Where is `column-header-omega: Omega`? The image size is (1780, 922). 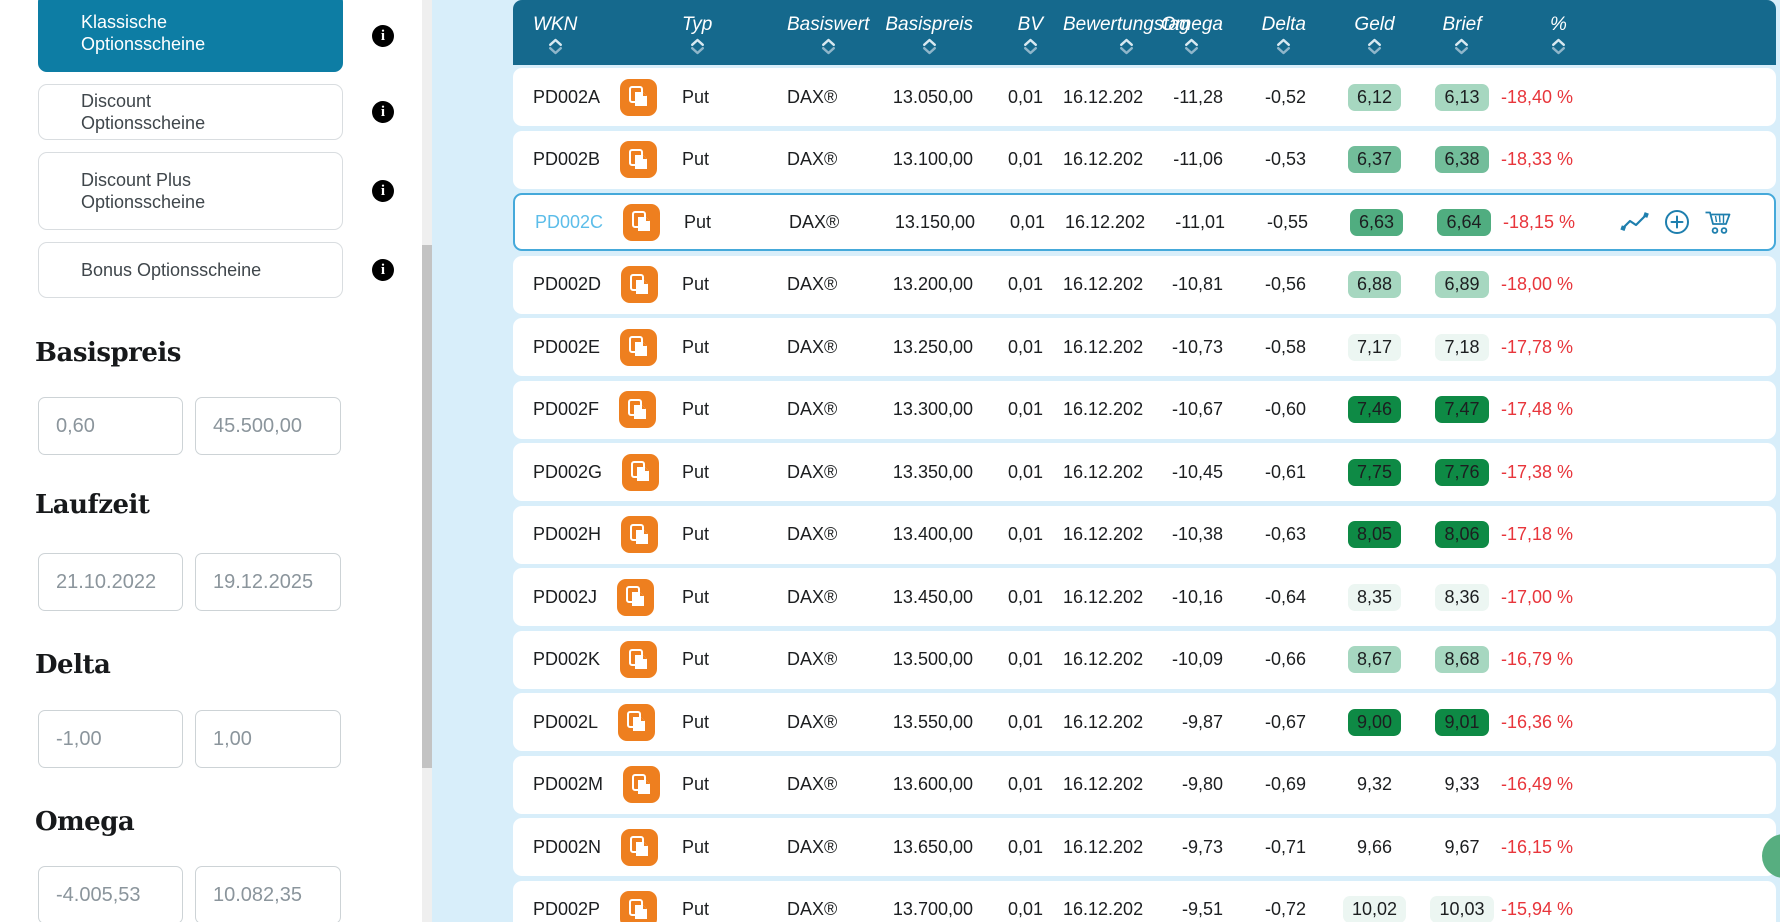 column-header-omega: Omega is located at coordinates (1185, 32).